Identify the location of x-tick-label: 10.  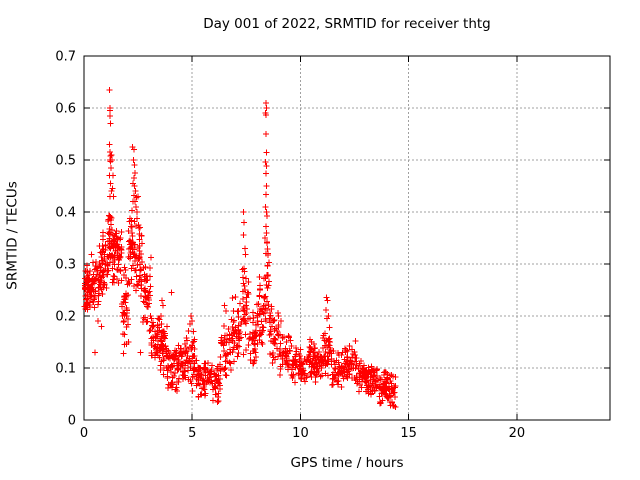
(300, 433).